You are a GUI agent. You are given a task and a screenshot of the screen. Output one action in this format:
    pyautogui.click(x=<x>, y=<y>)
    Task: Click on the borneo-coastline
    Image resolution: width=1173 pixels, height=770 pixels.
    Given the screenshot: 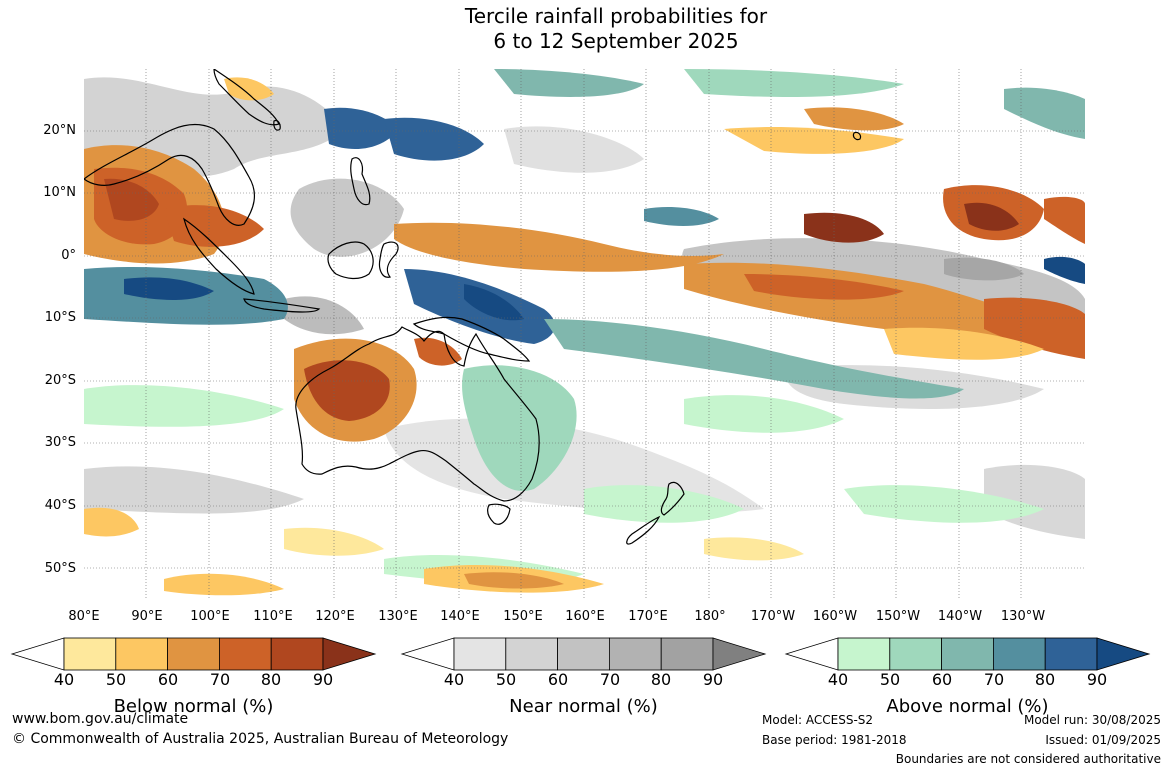 What is the action you would take?
    pyautogui.click(x=350, y=260)
    